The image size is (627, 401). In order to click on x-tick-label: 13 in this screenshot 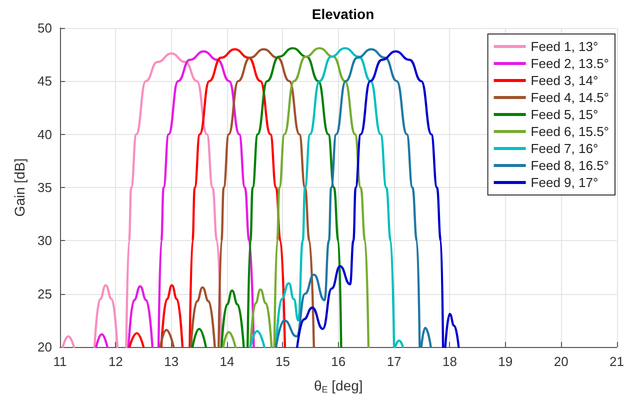, I will do `click(171, 361)`.